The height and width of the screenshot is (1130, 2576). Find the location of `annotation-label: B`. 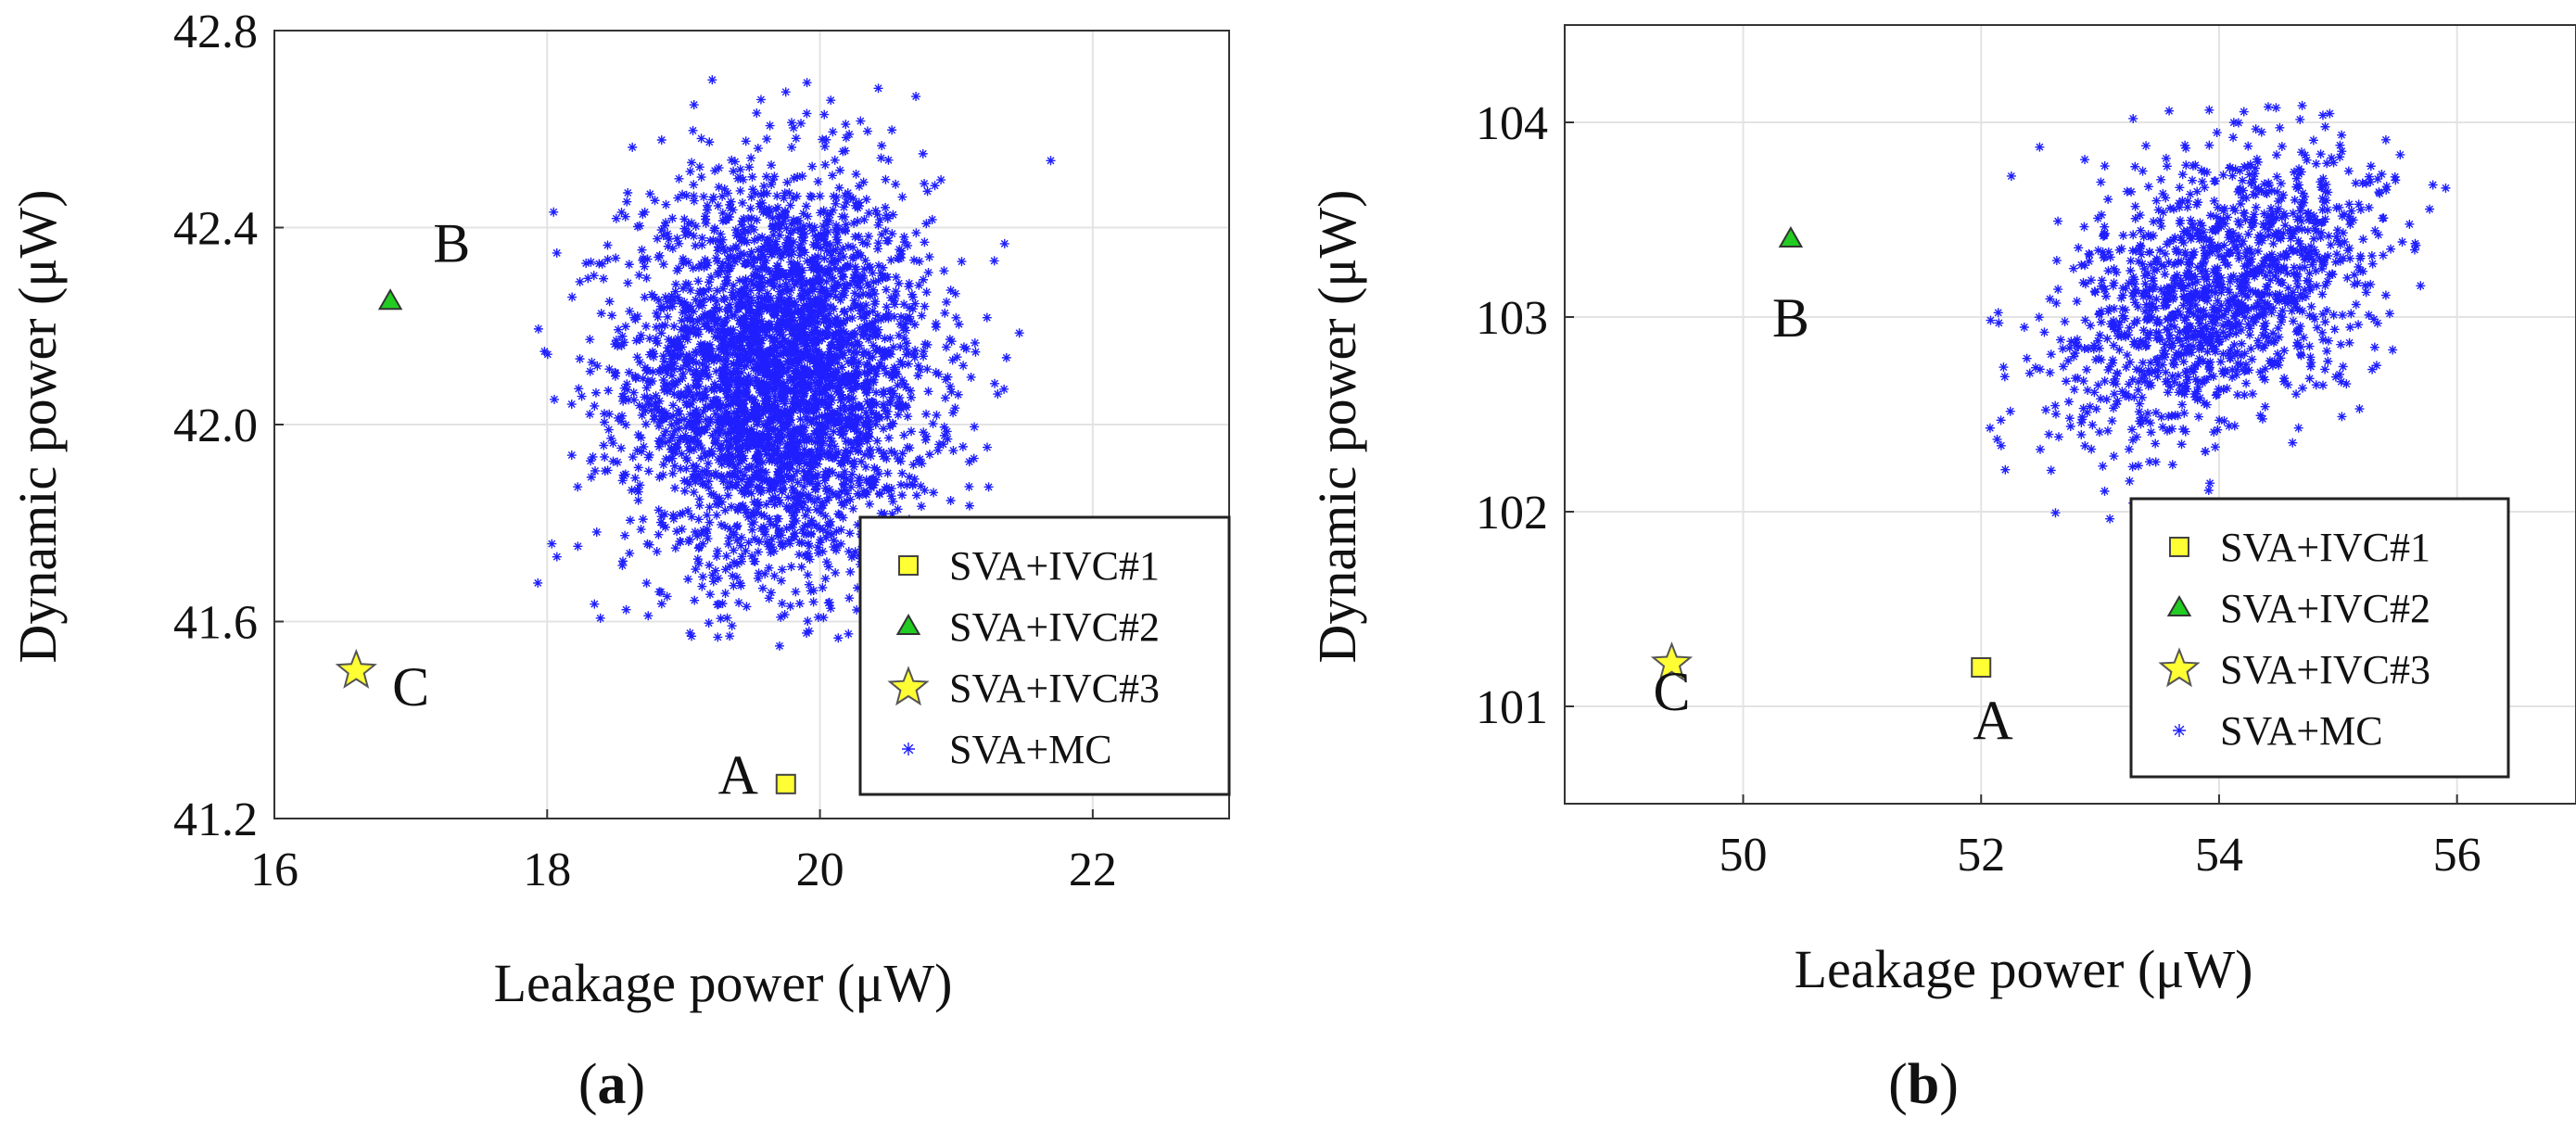

annotation-label: B is located at coordinates (1790, 318).